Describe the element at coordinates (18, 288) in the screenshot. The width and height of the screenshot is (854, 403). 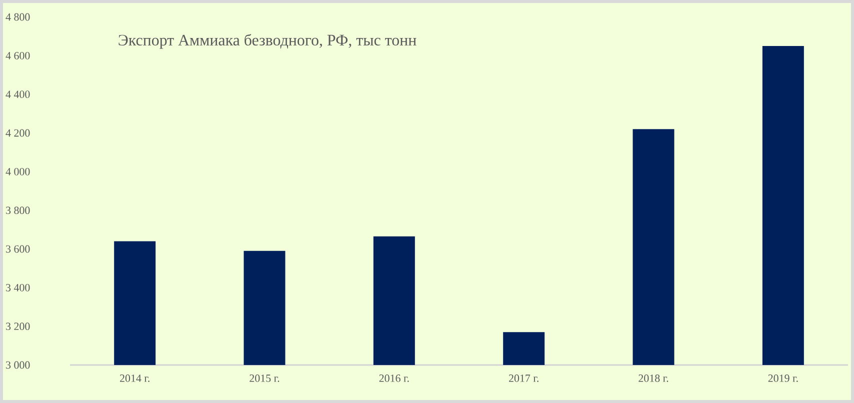
I see `y-tick-label: 3 400` at that location.